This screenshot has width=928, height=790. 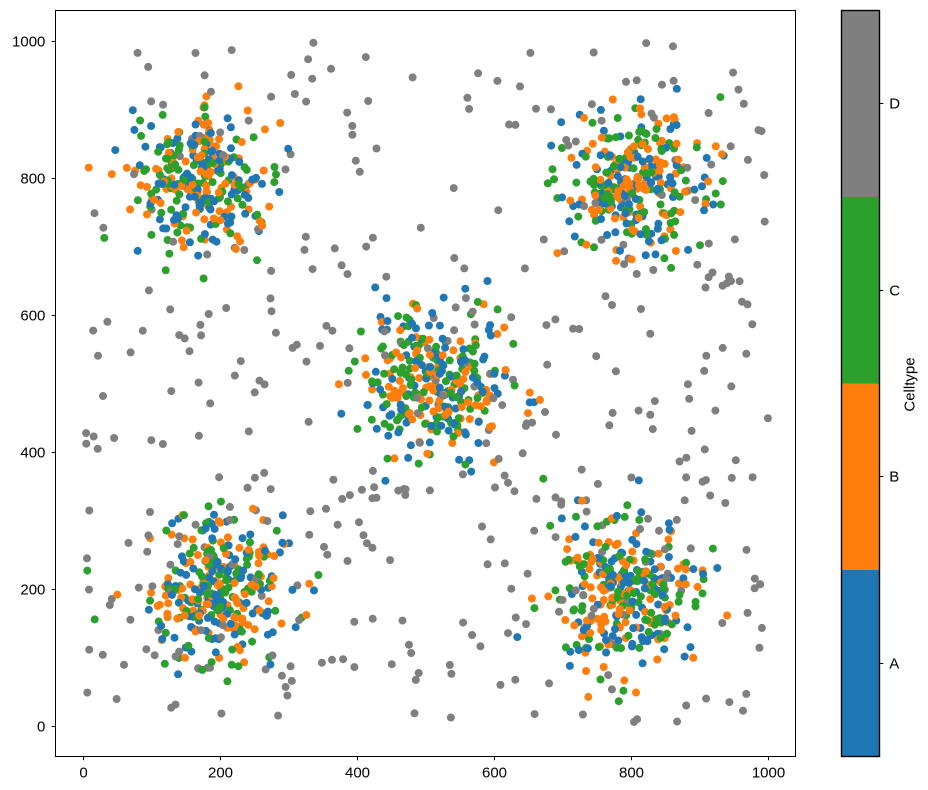 I want to click on svg-text: B, so click(x=894, y=477).